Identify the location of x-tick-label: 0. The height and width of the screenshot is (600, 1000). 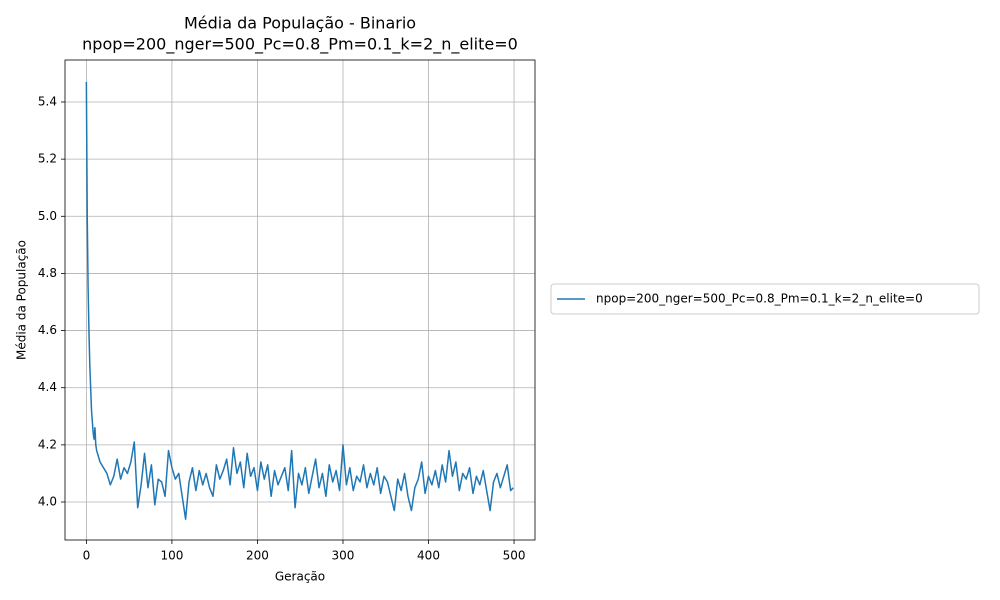
(87, 556).